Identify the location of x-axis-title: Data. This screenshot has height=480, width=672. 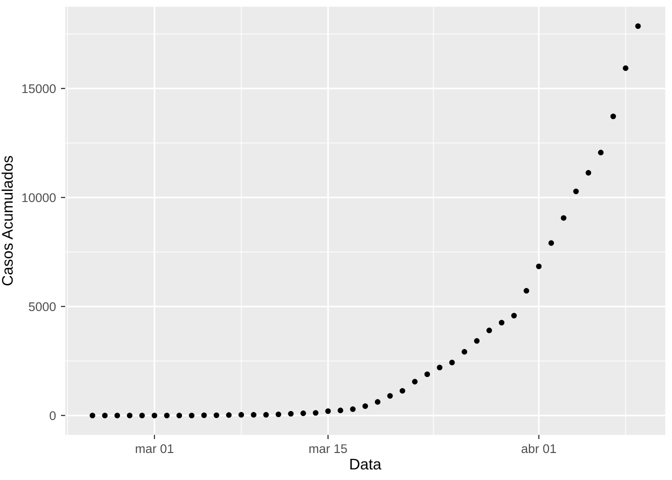
(366, 464).